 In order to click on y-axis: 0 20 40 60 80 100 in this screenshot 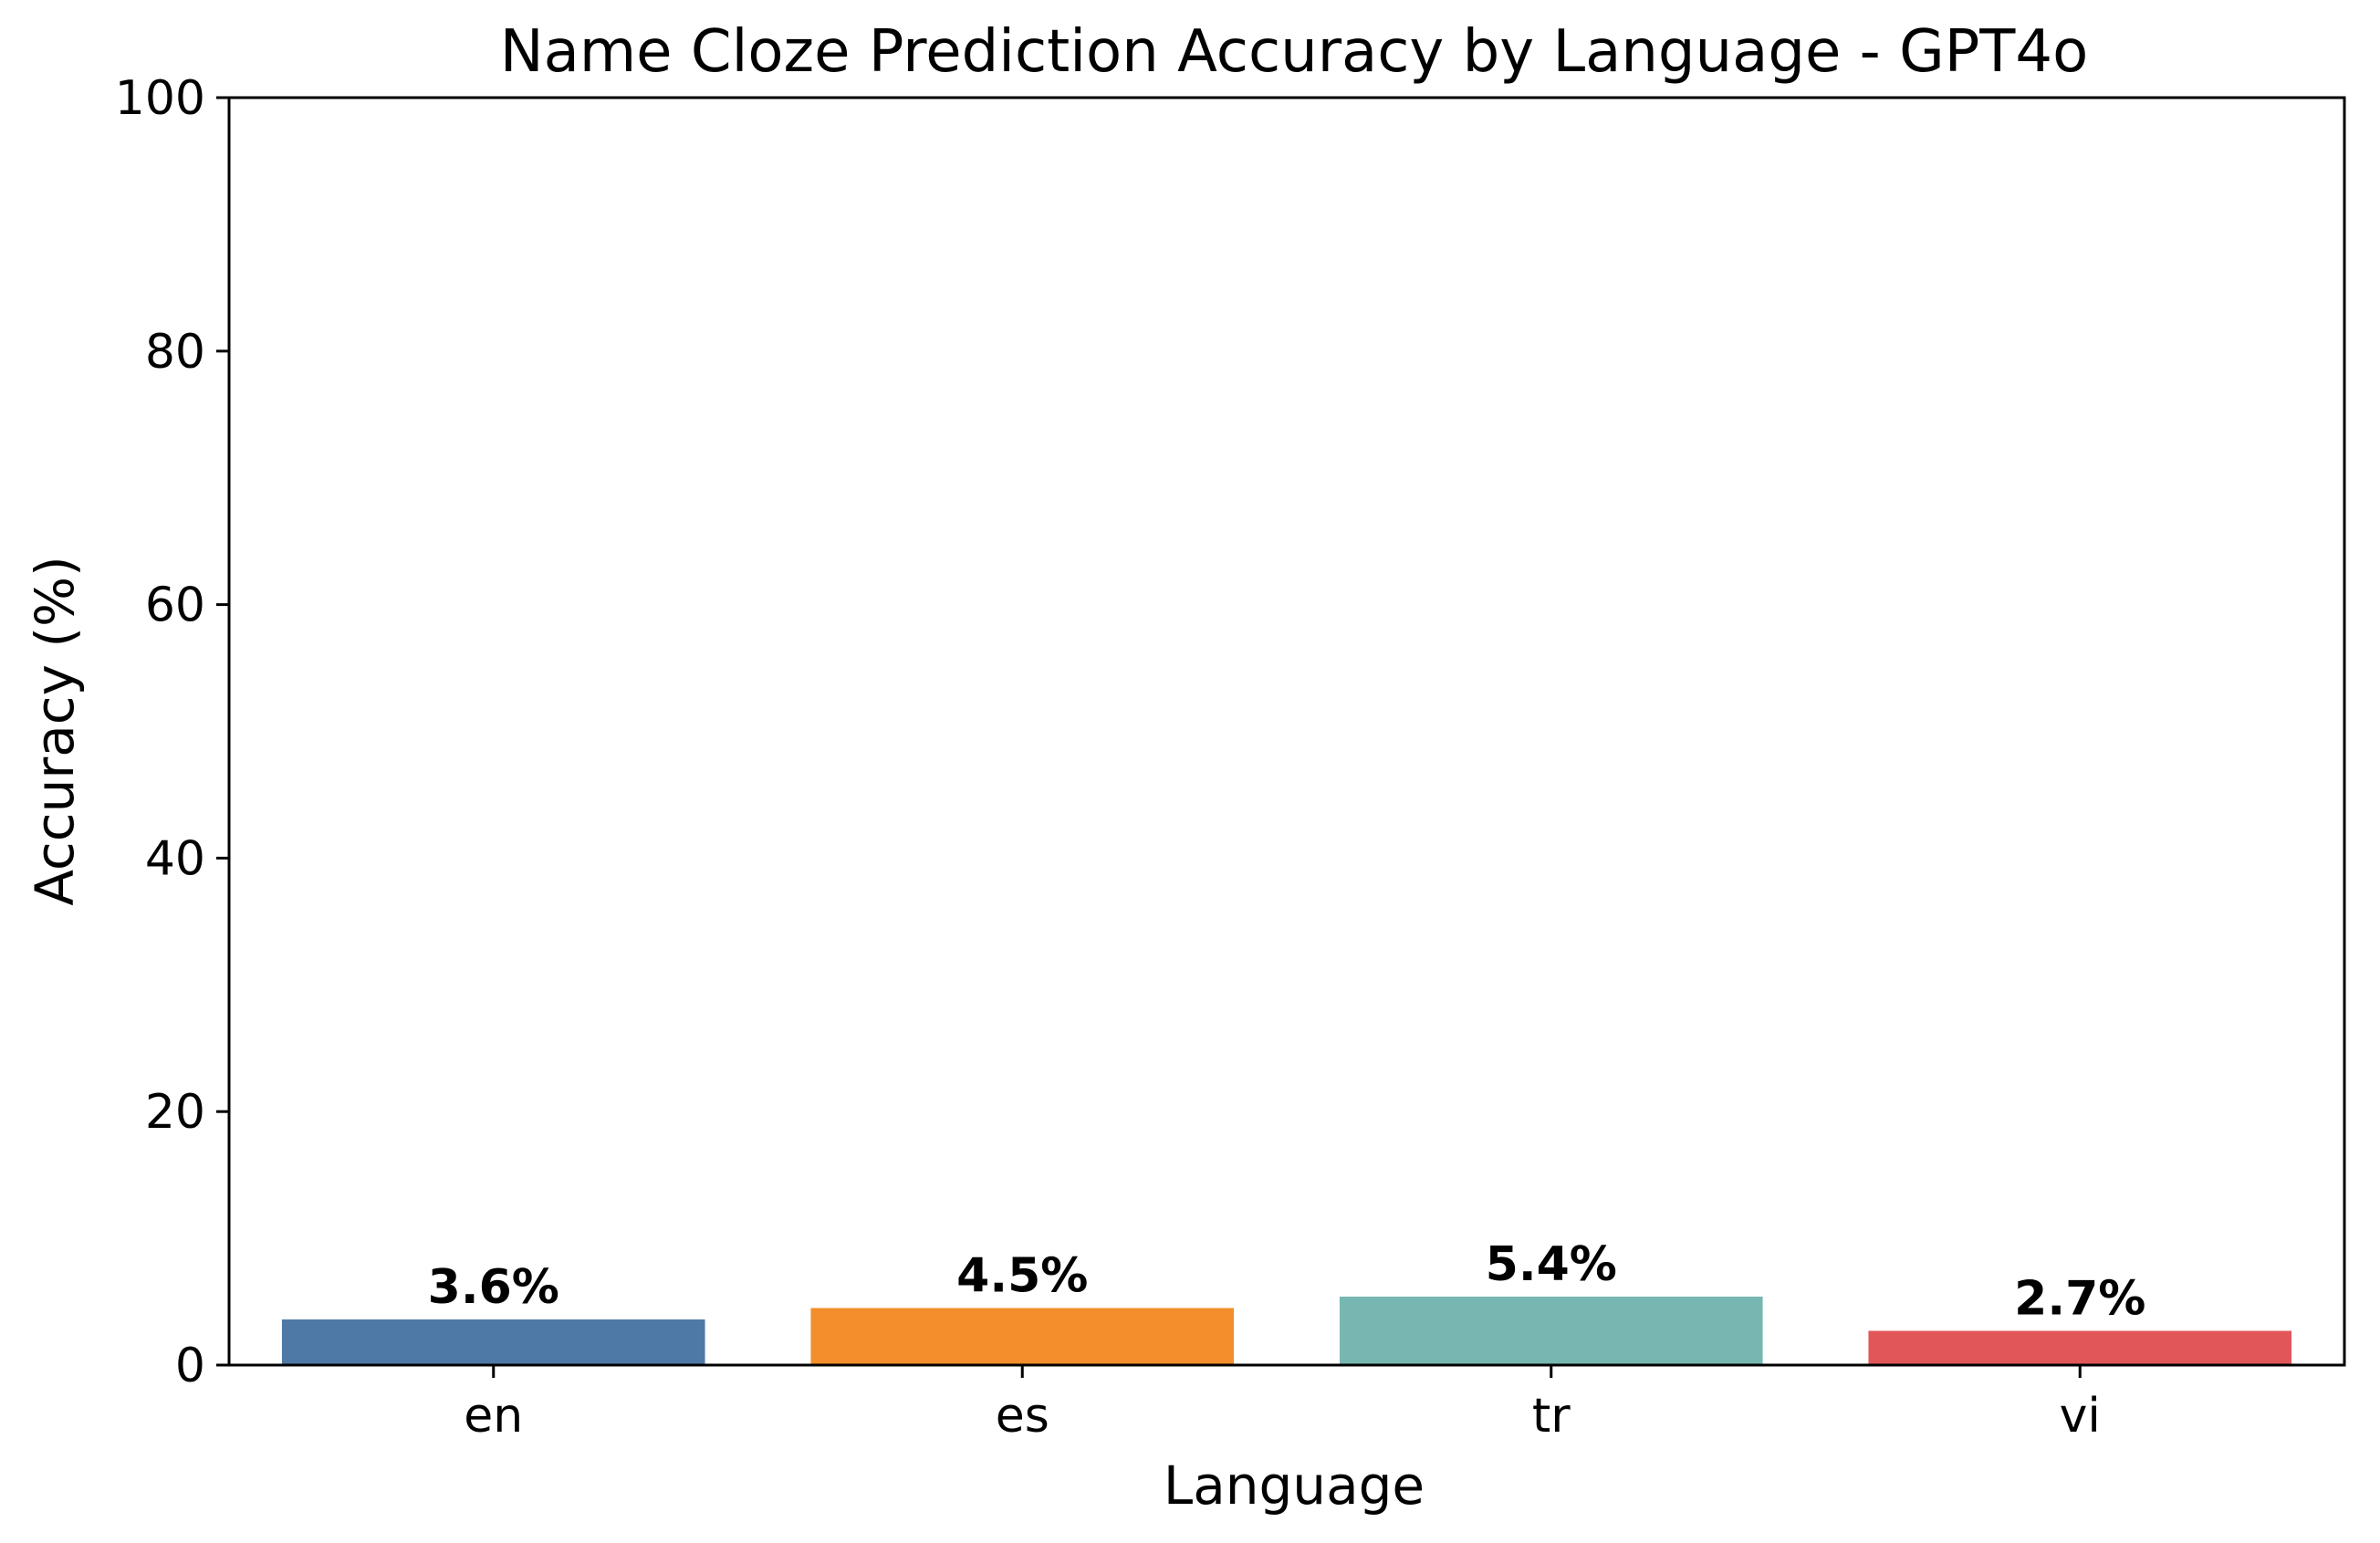, I will do `click(172, 732)`.